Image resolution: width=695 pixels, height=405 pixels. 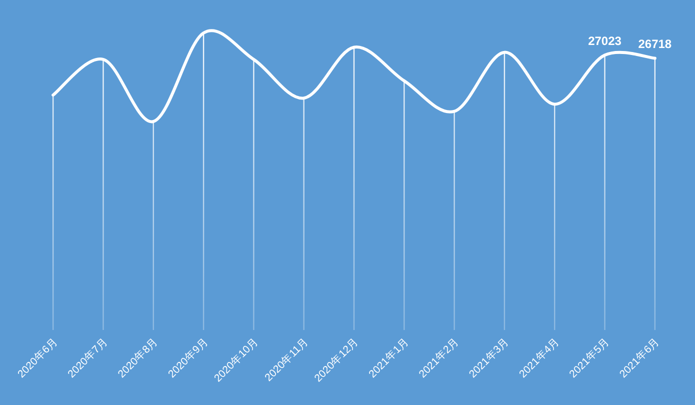 What do you see at coordinates (655, 44) in the screenshot?
I see `data-label: 26718` at bounding box center [655, 44].